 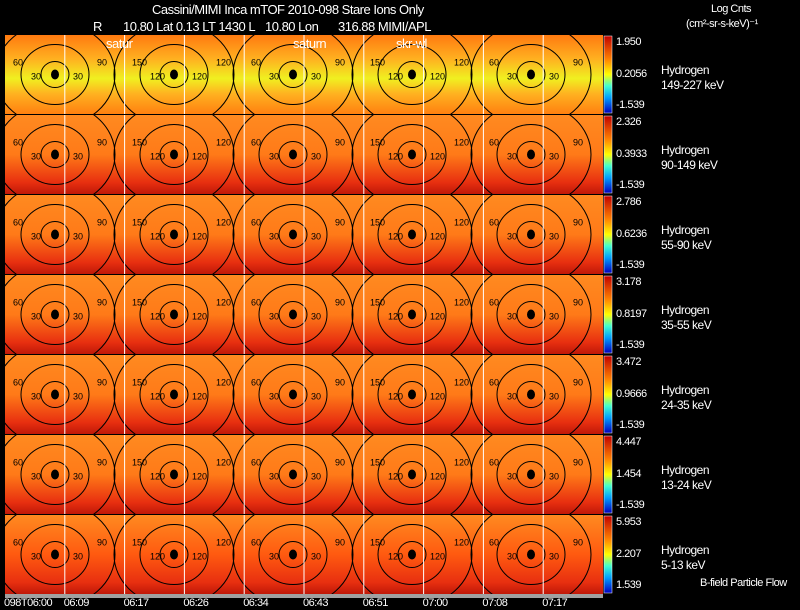 I want to click on lon-value: 316.88 MIMI/APL, so click(x=384, y=26).